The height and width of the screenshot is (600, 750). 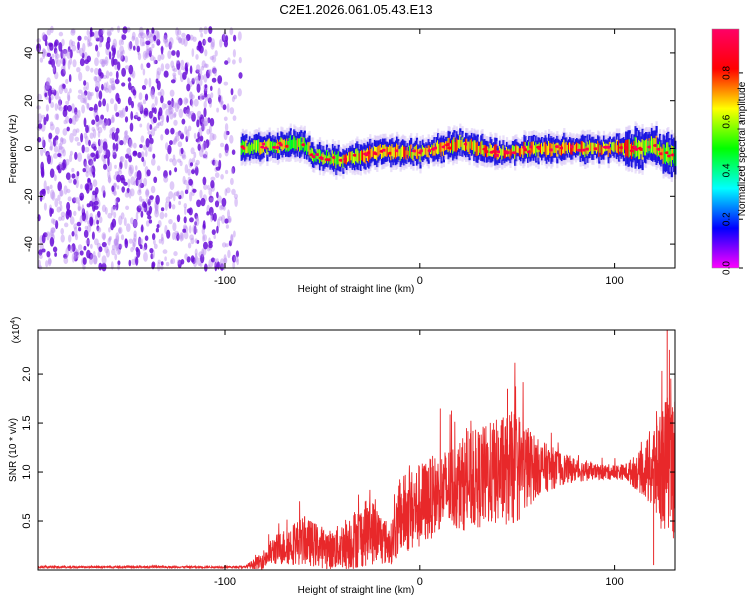 What do you see at coordinates (29, 148) in the screenshot?
I see `spectrogram-y-tick-label: 0` at bounding box center [29, 148].